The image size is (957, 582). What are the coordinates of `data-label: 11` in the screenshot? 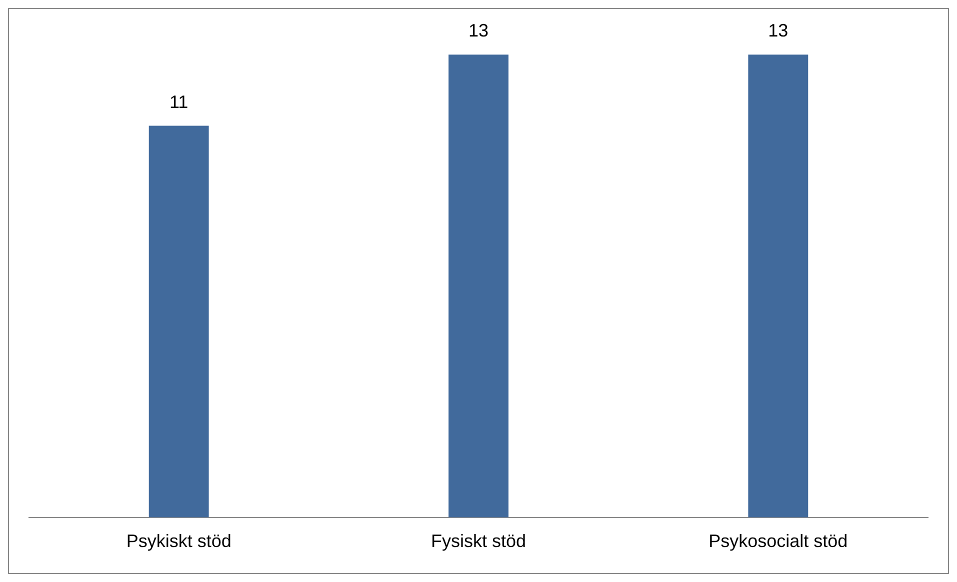 It's located at (178, 102).